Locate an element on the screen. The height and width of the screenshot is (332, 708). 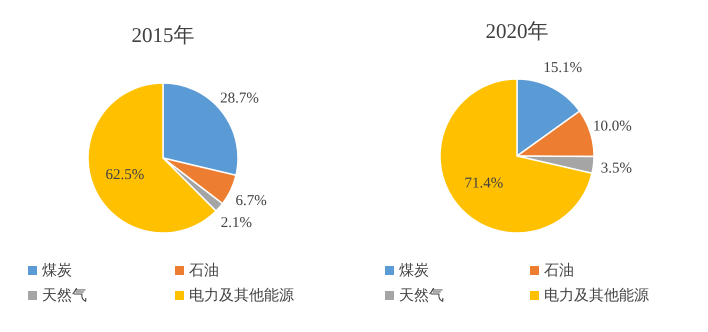
data-label: 28.7% is located at coordinates (239, 98).